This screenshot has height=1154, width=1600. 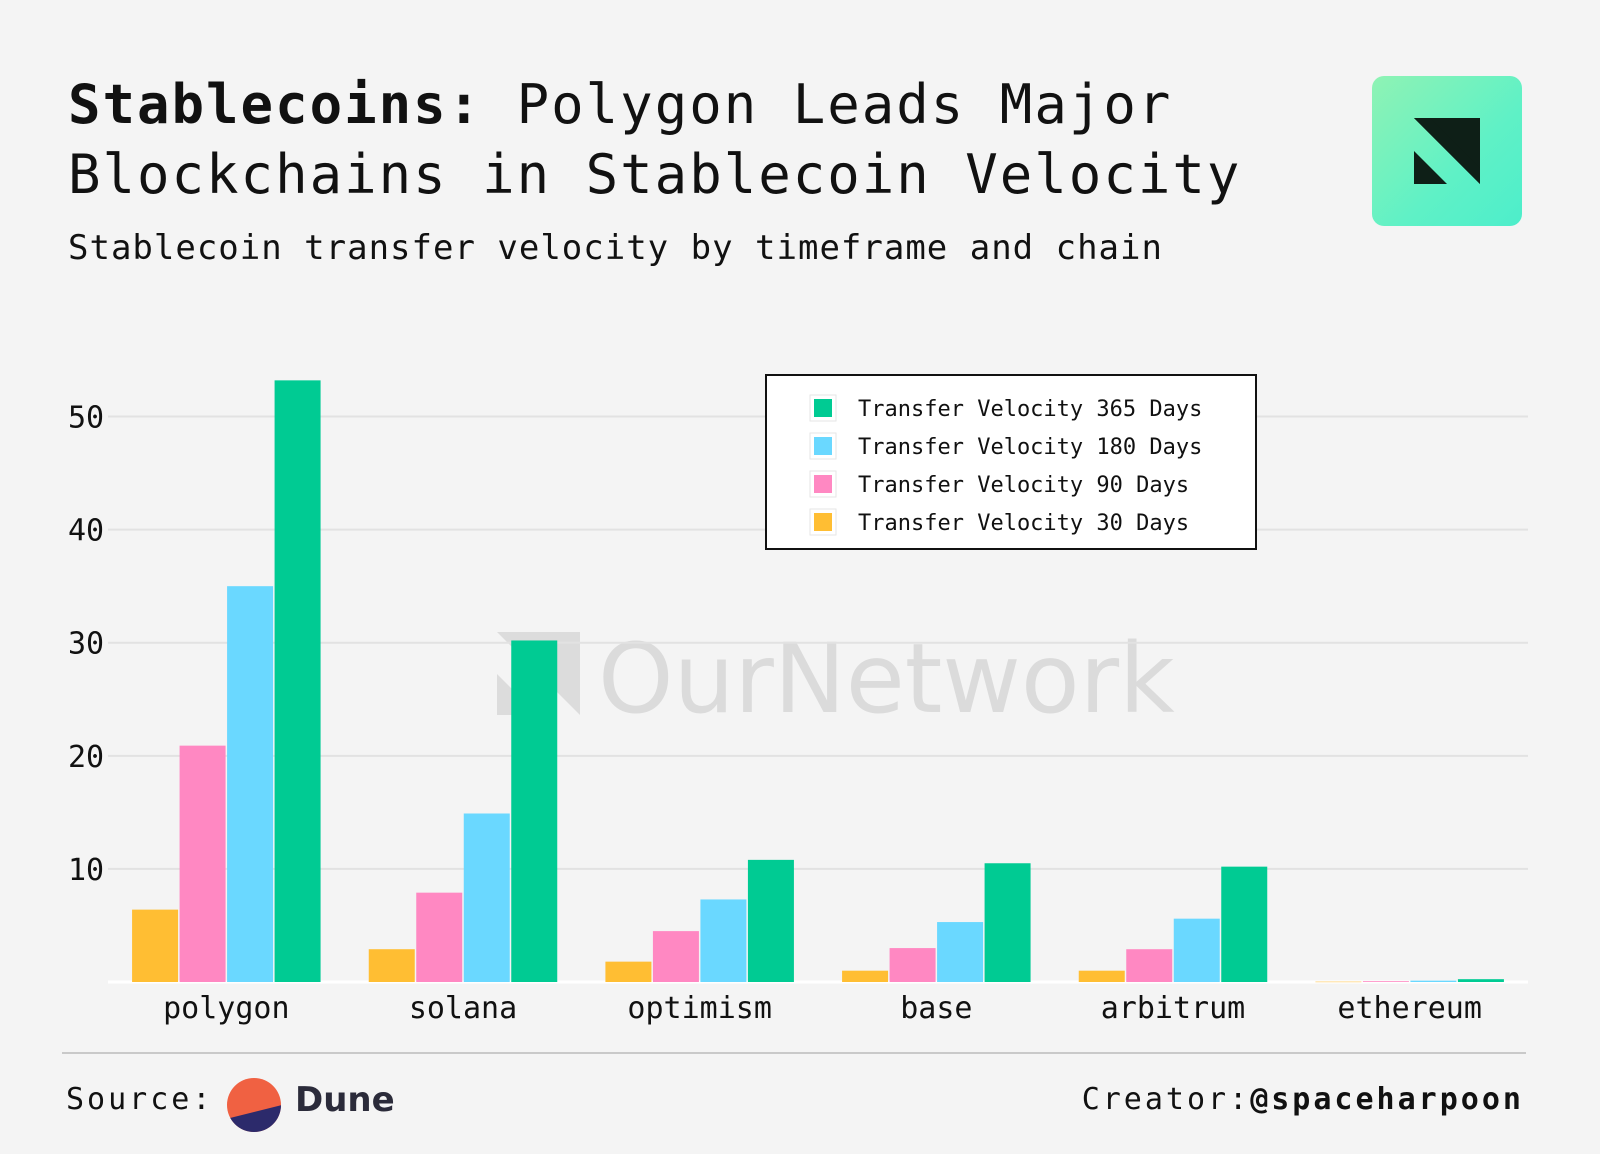 I want to click on x-tick-label: arbitrum, so click(x=1173, y=1008).